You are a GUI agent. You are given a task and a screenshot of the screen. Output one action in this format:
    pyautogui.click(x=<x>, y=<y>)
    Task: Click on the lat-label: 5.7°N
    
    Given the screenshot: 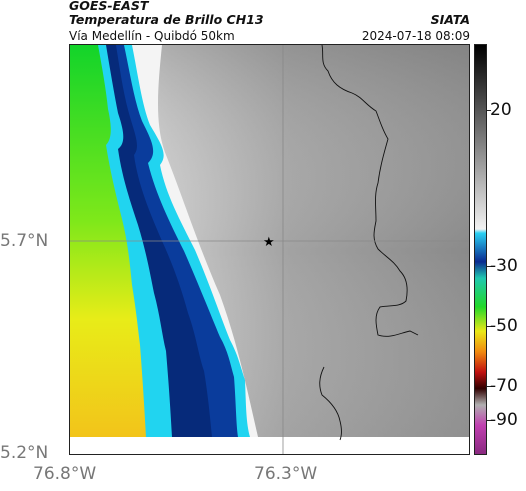 What is the action you would take?
    pyautogui.click(x=24, y=241)
    